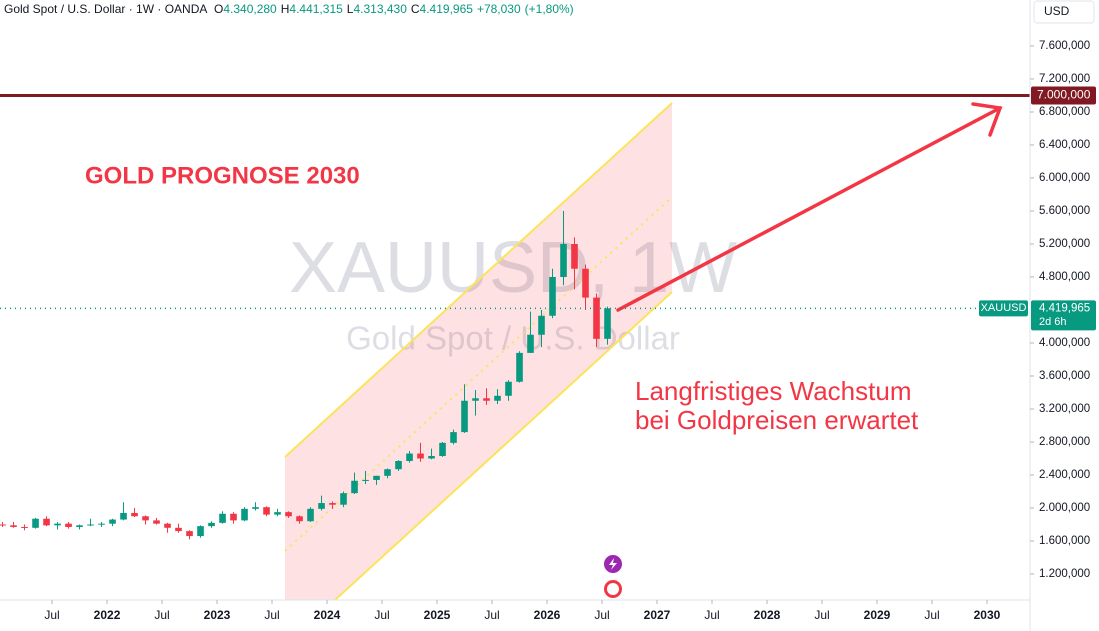 The width and height of the screenshot is (1099, 631). Describe the element at coordinates (437, 615) in the screenshot. I see `x-tick-label: 2025` at that location.